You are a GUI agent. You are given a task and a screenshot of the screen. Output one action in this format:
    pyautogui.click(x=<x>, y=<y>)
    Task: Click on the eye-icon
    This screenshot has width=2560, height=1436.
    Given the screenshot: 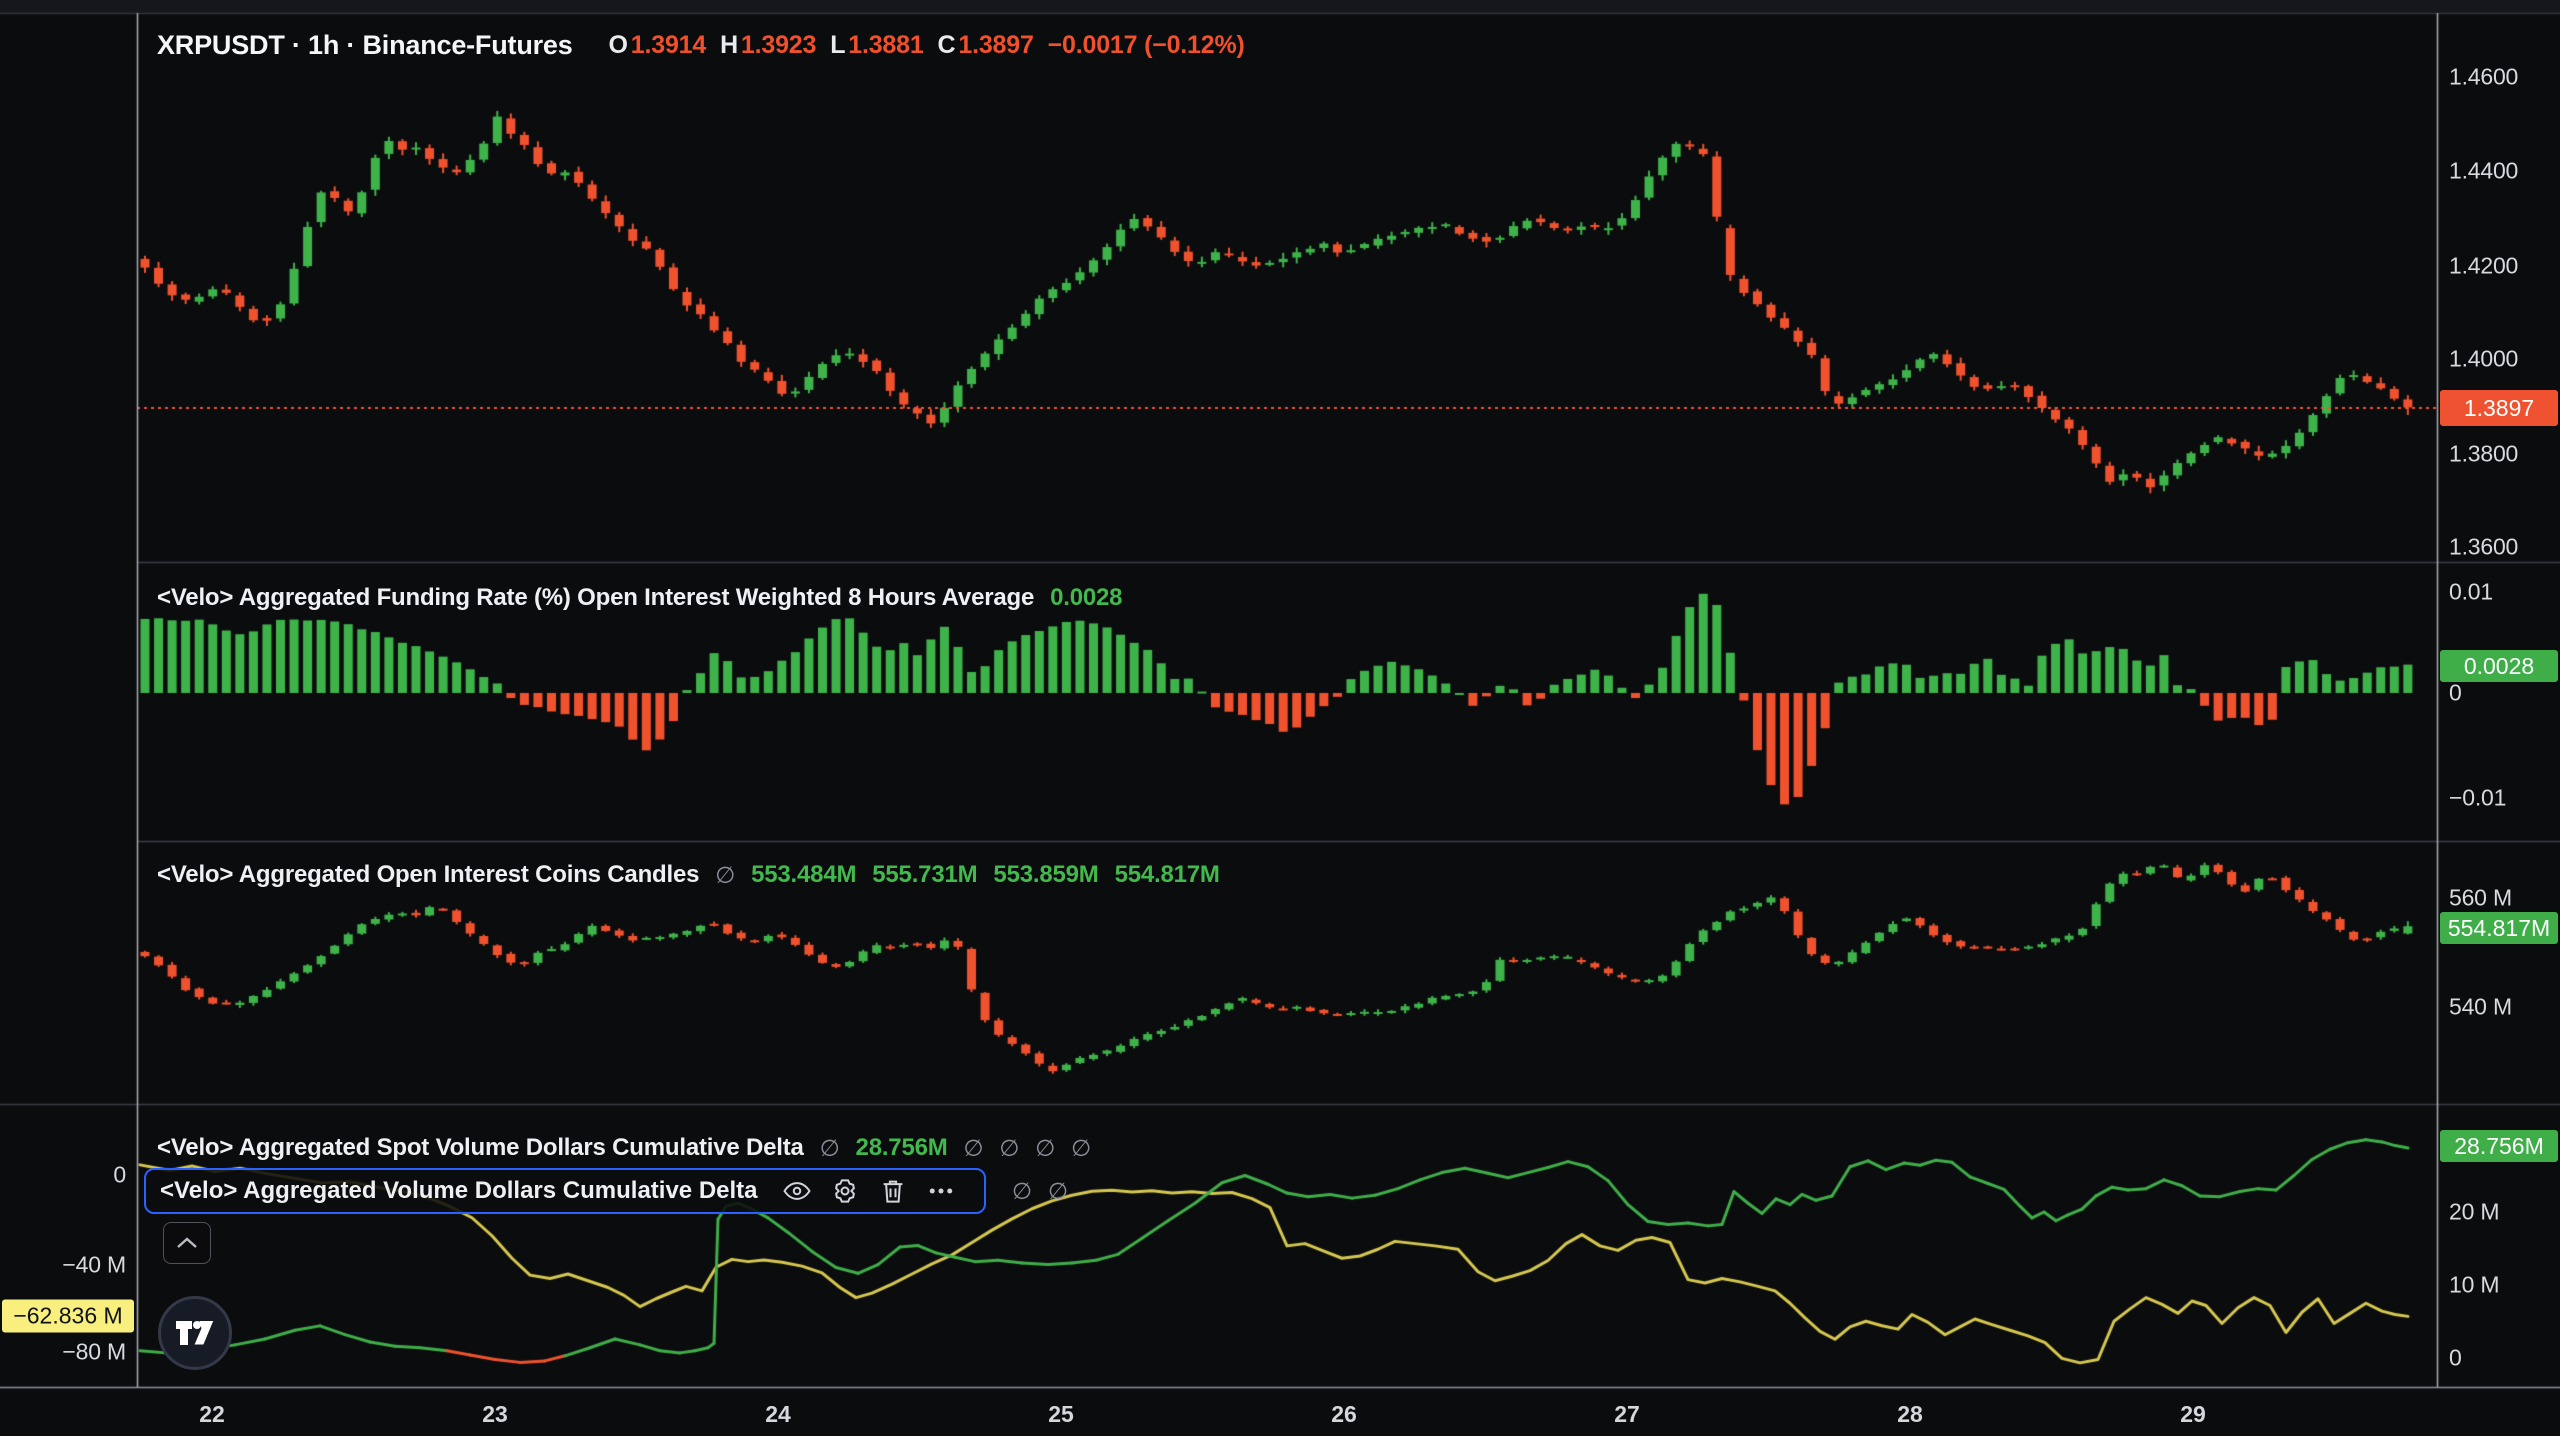 What is the action you would take?
    pyautogui.click(x=797, y=1191)
    